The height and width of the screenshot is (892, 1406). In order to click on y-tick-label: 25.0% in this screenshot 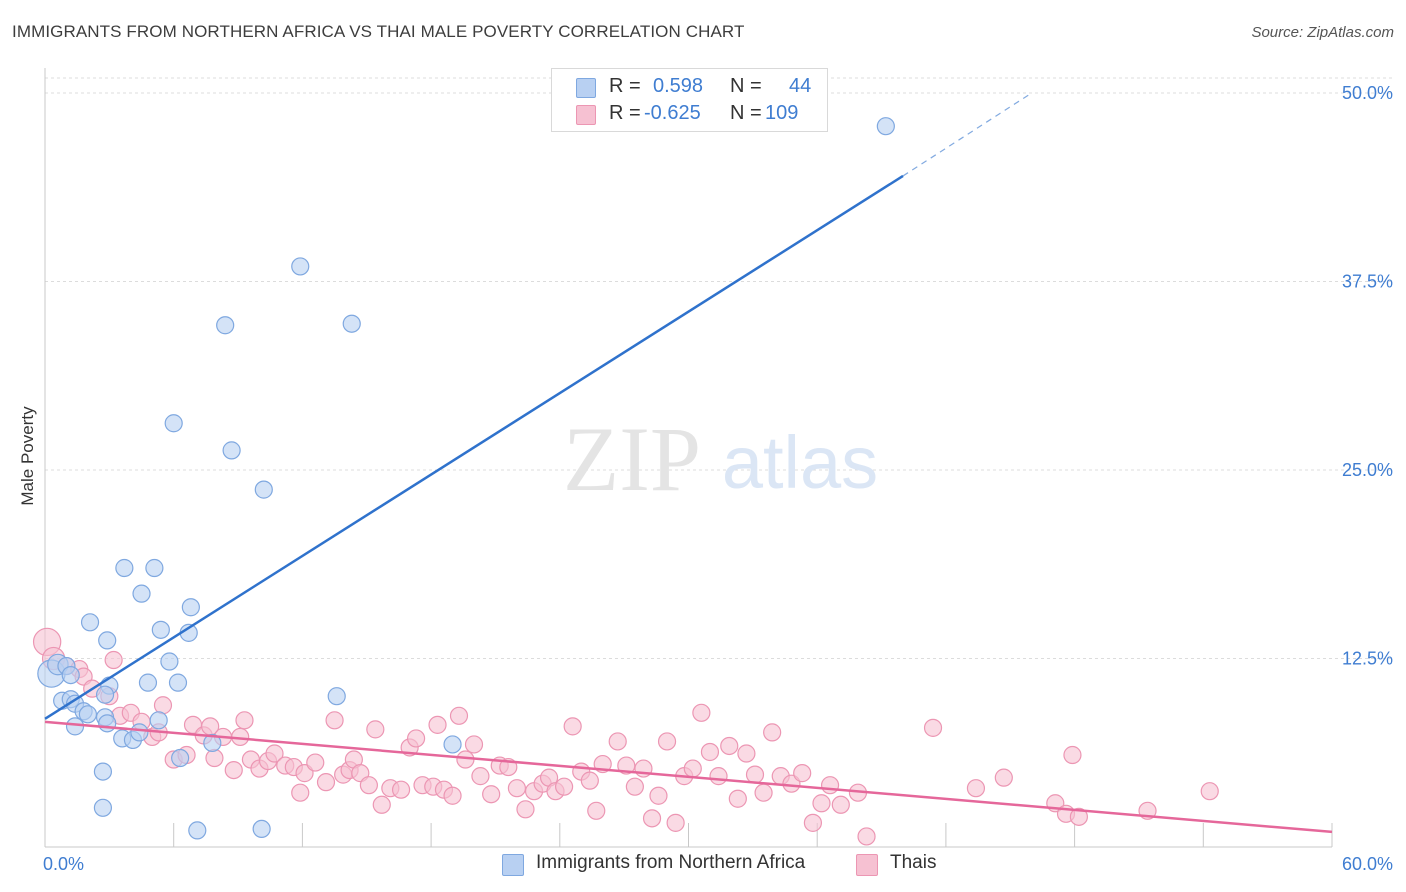, I will do `click(1367, 470)`.